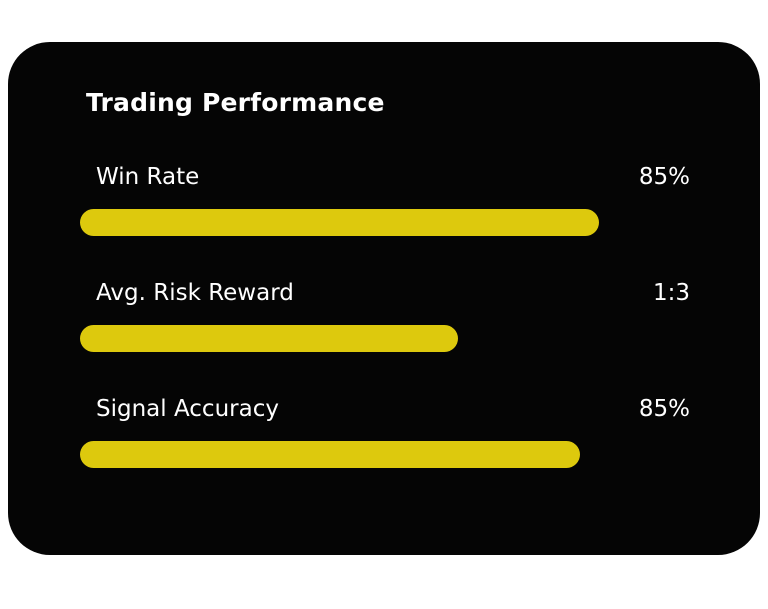 Image resolution: width=768 pixels, height=609 pixels. Describe the element at coordinates (385, 409) in the screenshot. I see `metric-header: Signal Accuracy 85%` at that location.